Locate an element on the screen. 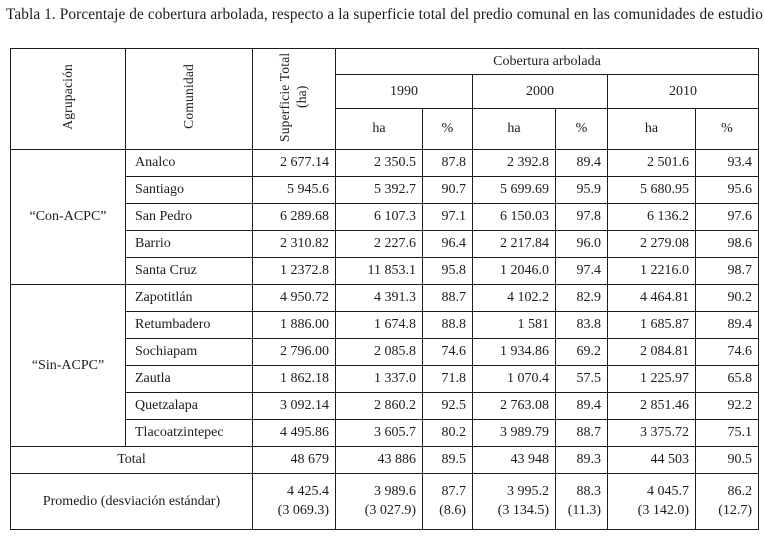  pct-2010-cell: 75.1 is located at coordinates (727, 433).